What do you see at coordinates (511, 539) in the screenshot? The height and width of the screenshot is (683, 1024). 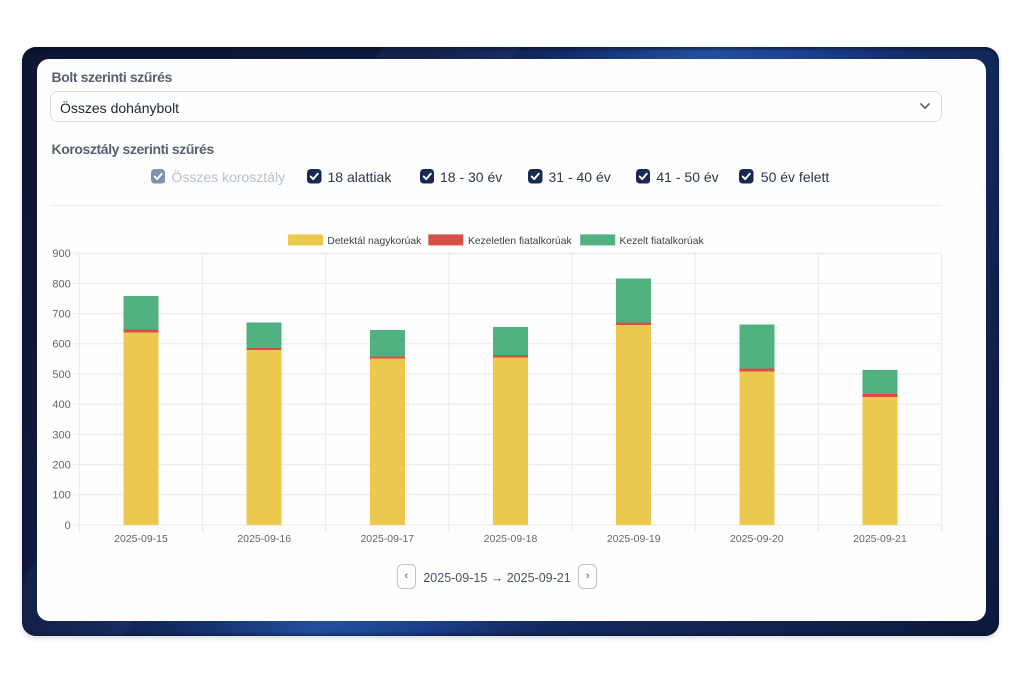 I see `svg-text: 2025-09-18` at bounding box center [511, 539].